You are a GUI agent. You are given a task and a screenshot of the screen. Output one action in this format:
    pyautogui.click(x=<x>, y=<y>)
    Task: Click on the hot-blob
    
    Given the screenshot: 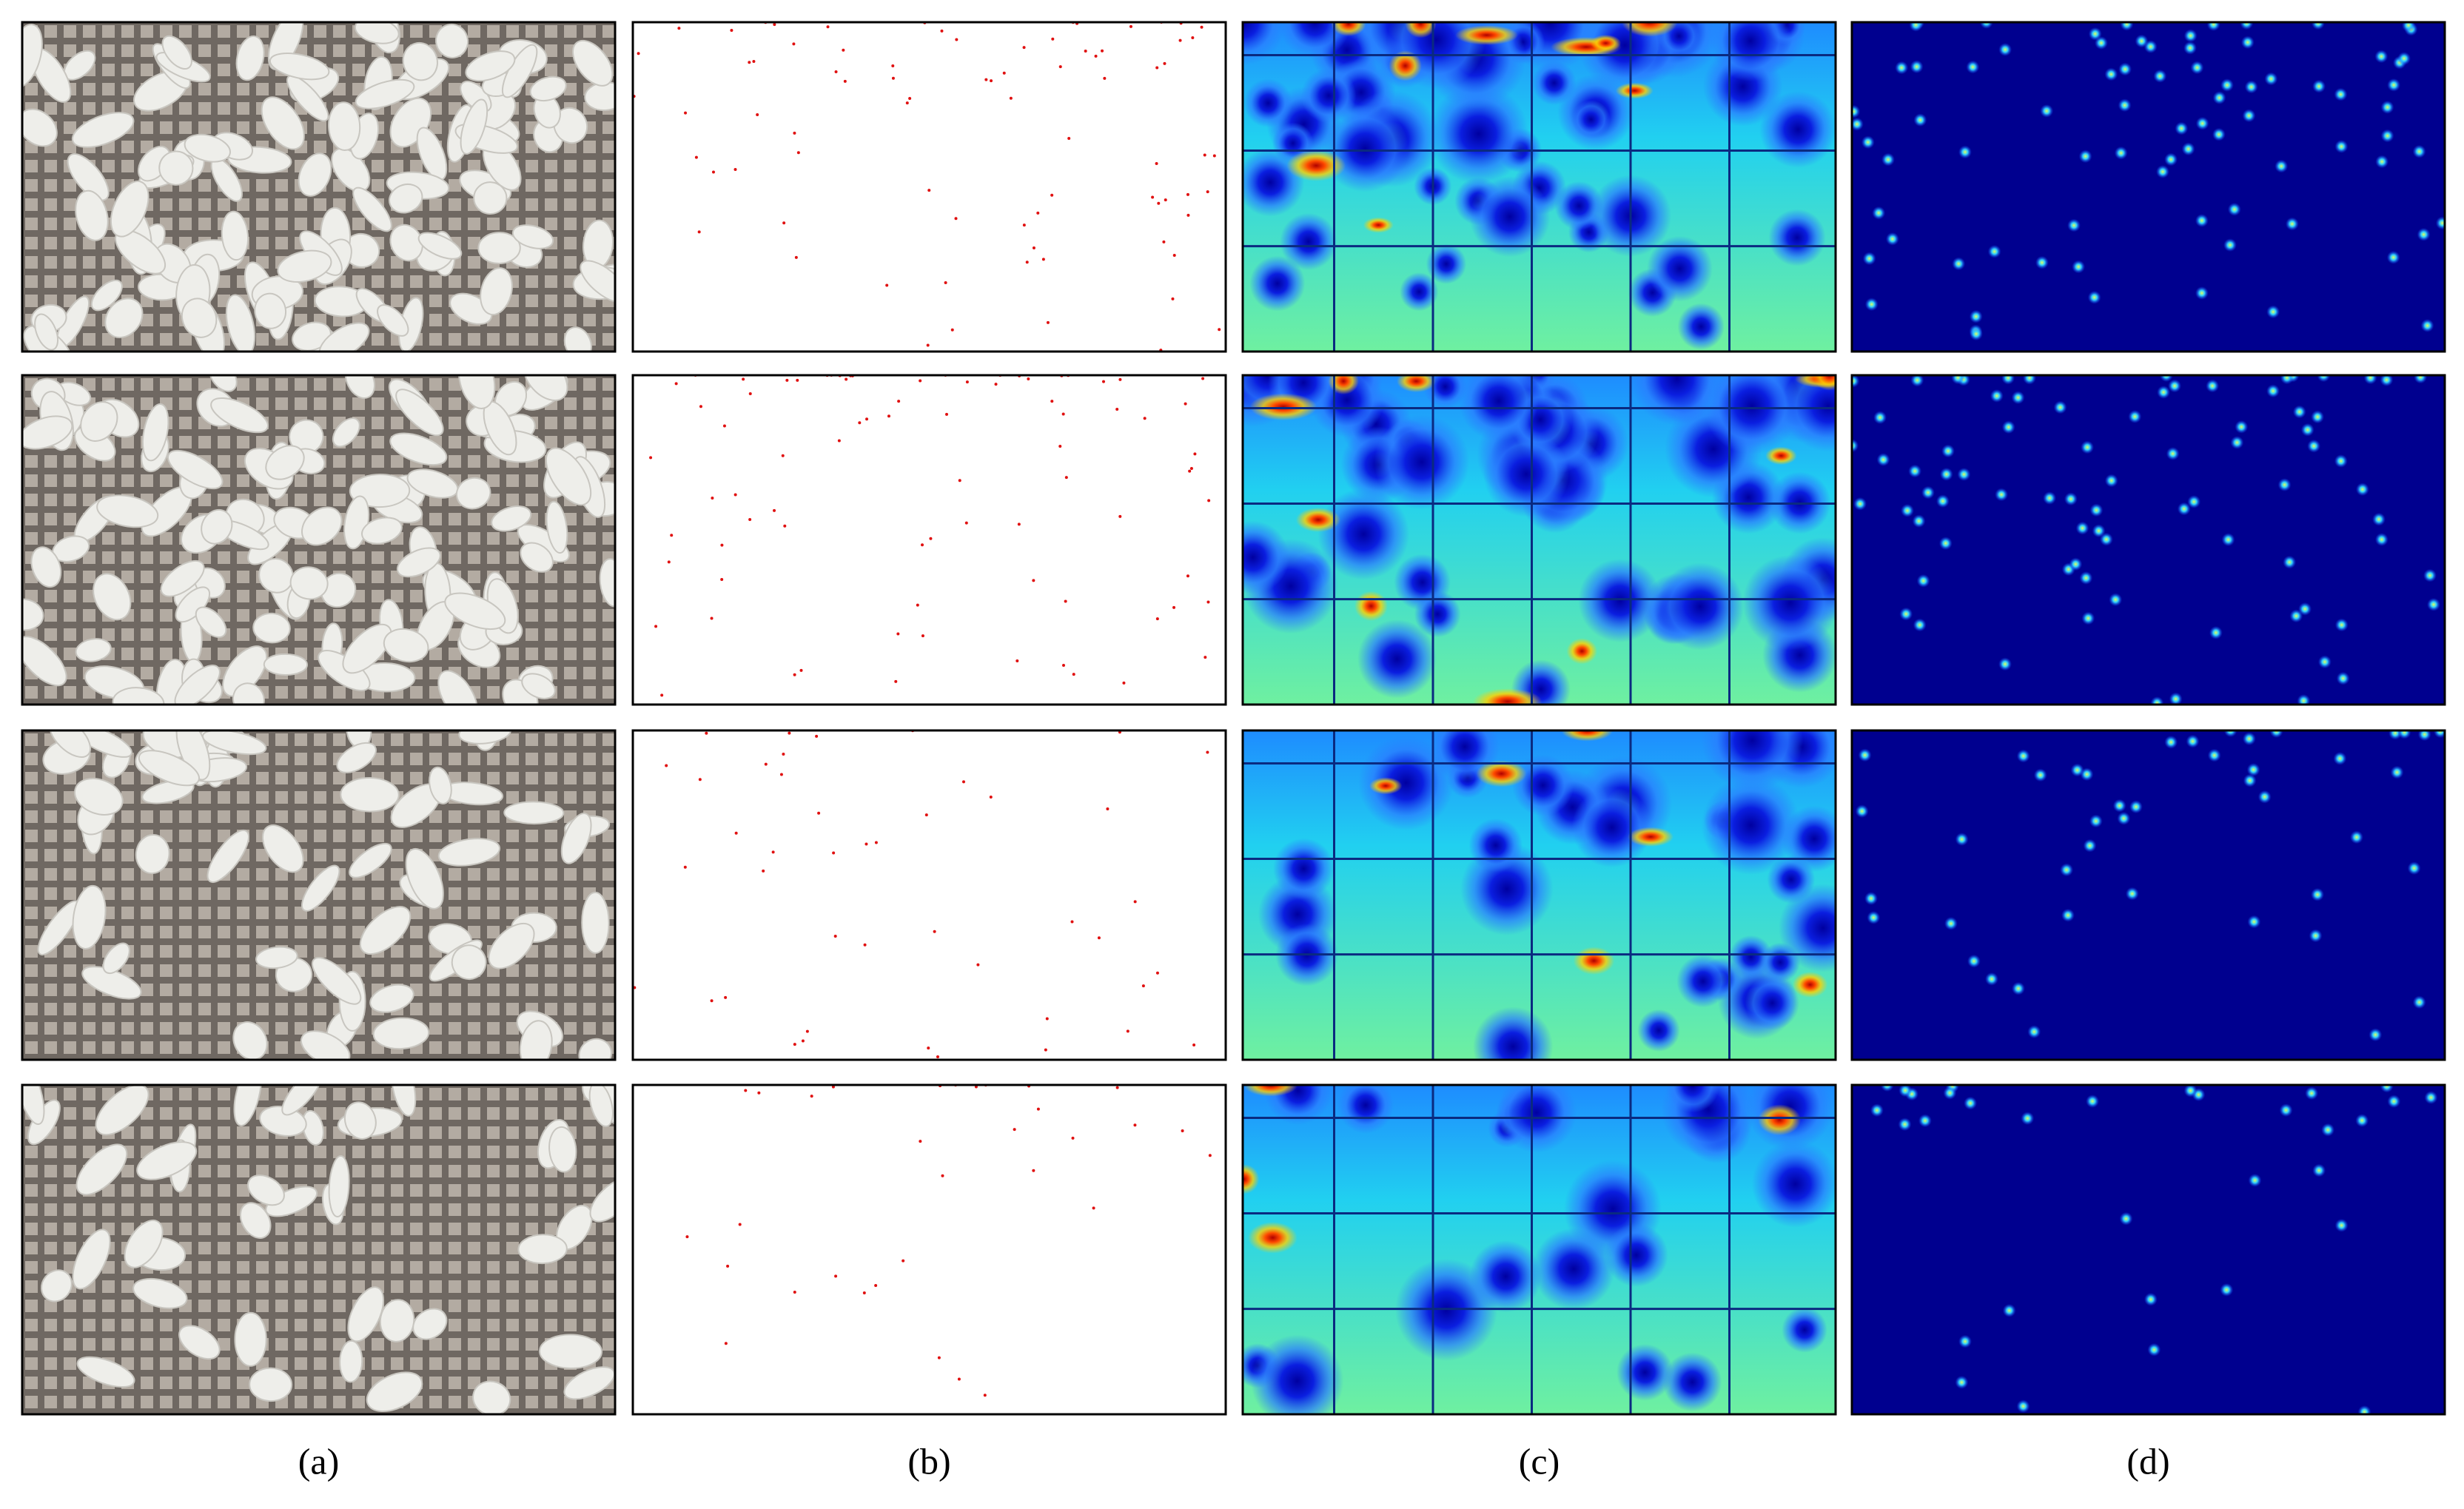 What is the action you would take?
    pyautogui.click(x=1810, y=985)
    